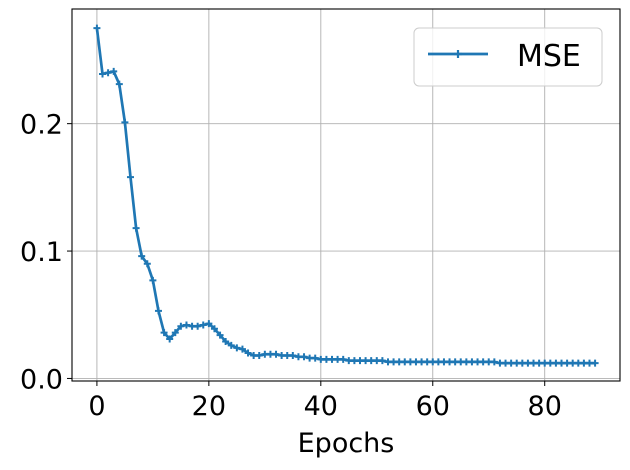 Image resolution: width=630 pixels, height=470 pixels. What do you see at coordinates (433, 406) in the screenshot?
I see `x-tick-label: 60` at bounding box center [433, 406].